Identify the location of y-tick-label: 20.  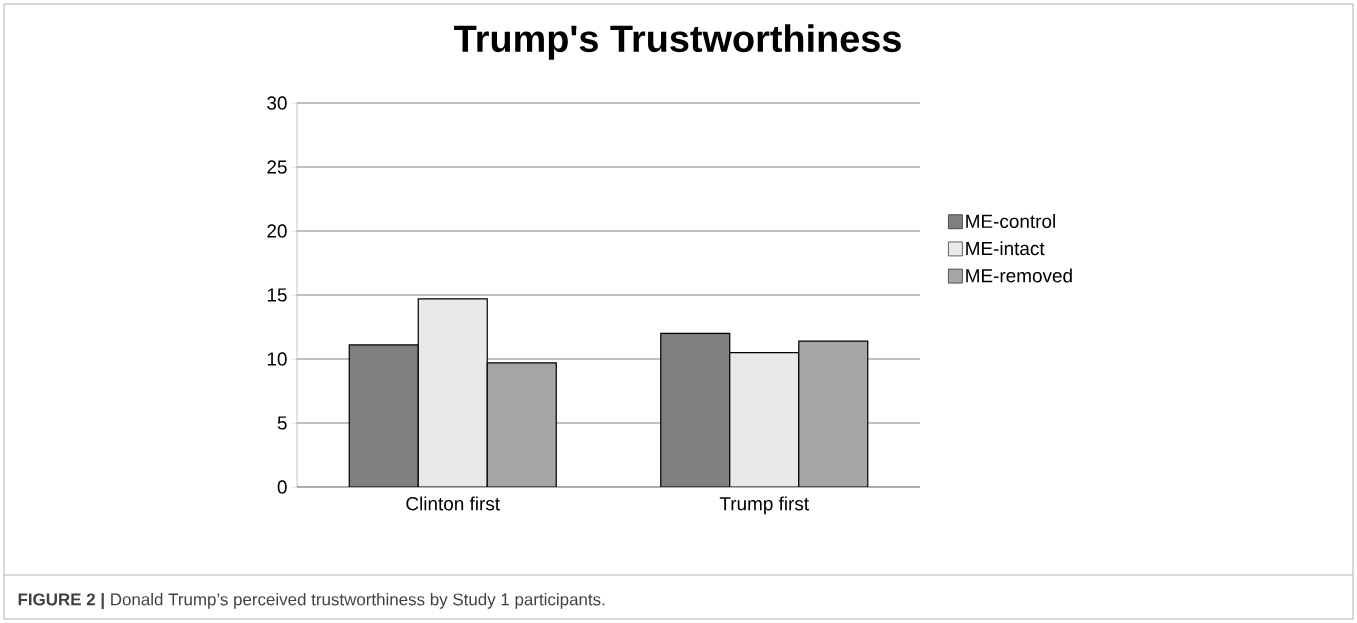
(277, 231).